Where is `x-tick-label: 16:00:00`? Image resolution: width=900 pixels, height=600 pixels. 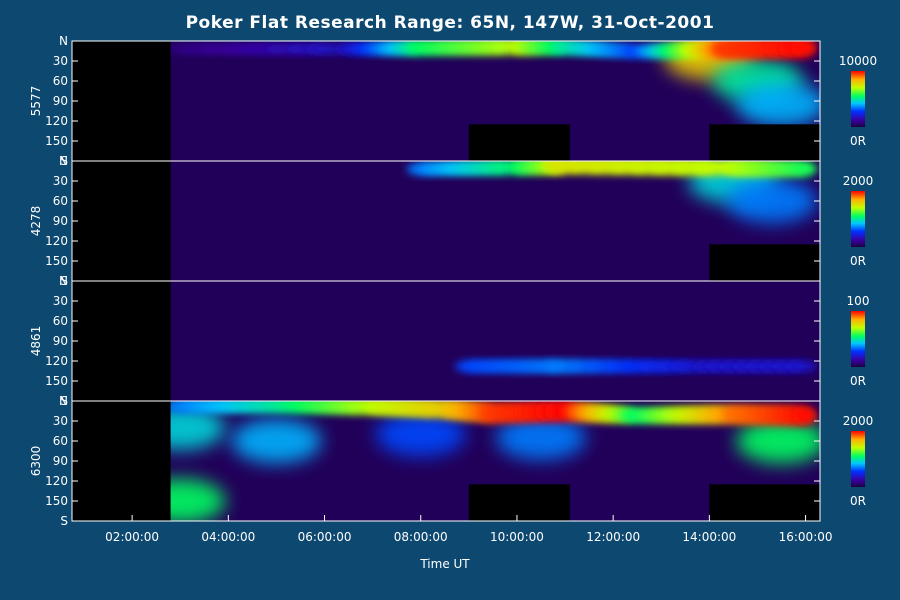
x-tick-label: 16:00:00 is located at coordinates (806, 537).